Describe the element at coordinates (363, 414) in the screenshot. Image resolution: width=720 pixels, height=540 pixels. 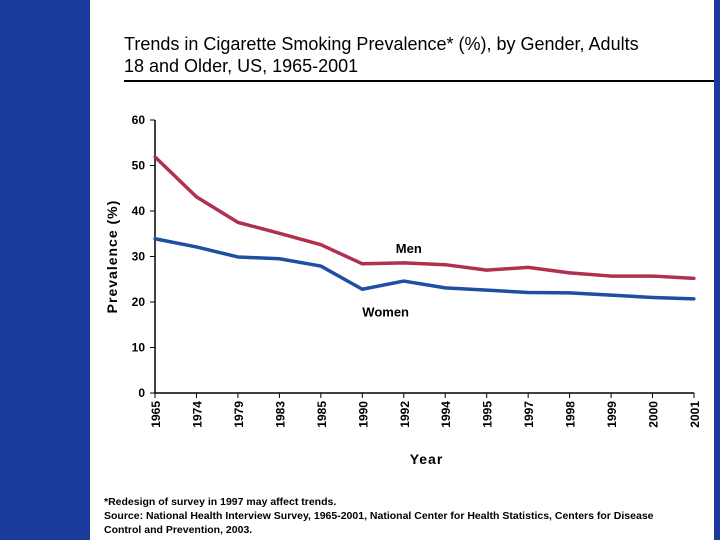
I see `x-tick-label: 1990` at that location.